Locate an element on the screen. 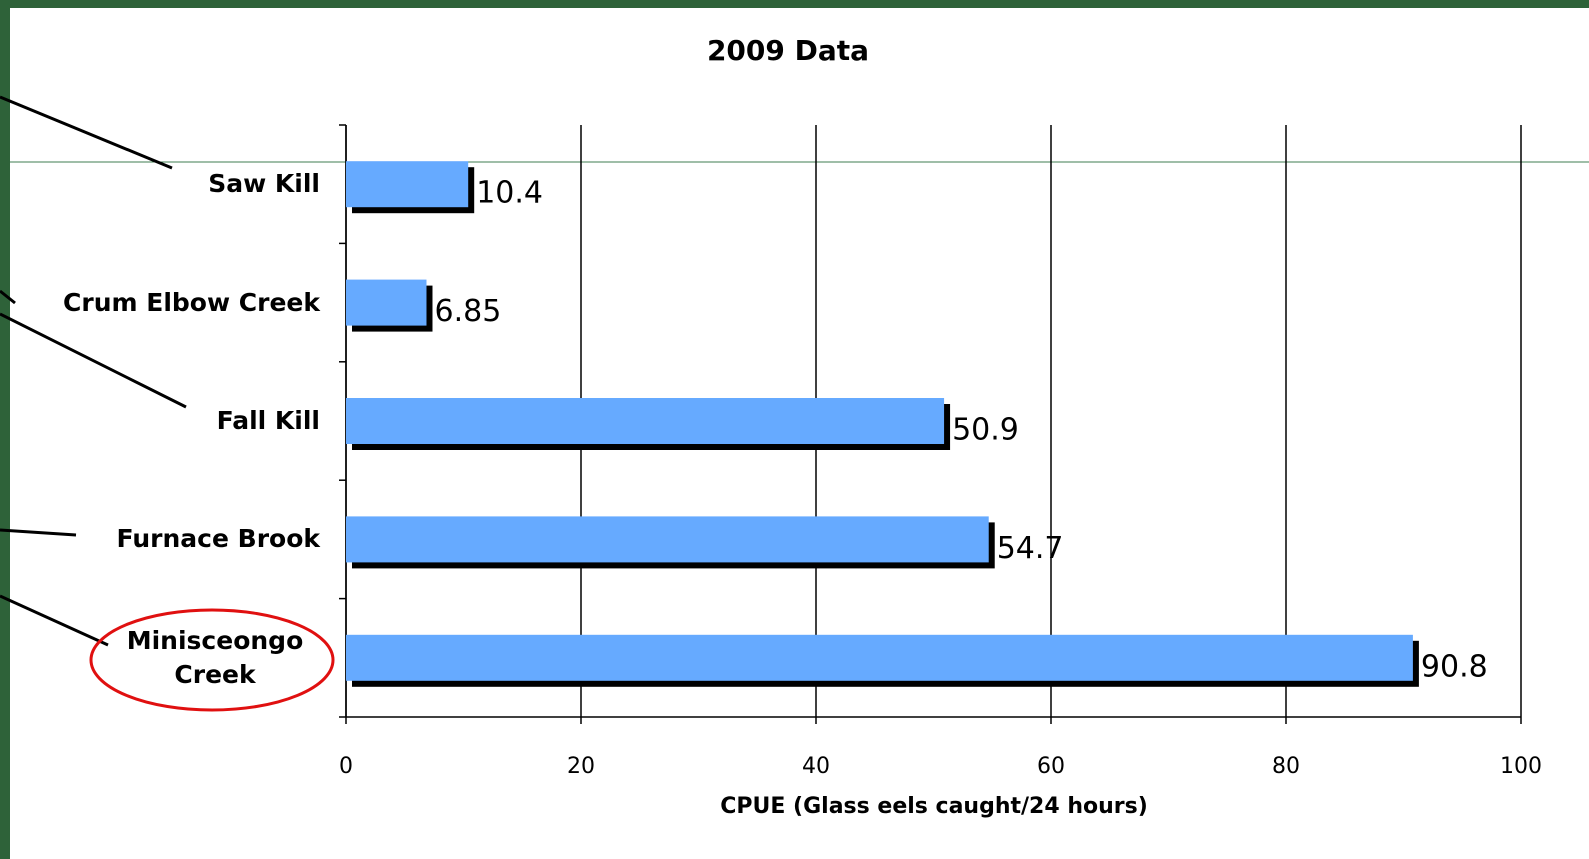  highlight-ellipse is located at coordinates (212, 660).